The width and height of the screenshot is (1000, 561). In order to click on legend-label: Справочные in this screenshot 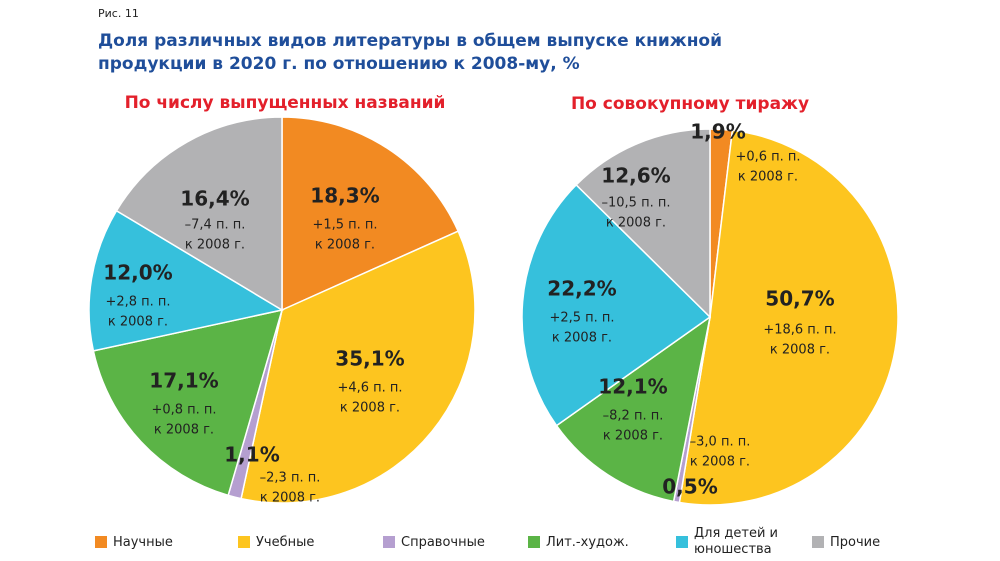, I will do `click(443, 542)`.